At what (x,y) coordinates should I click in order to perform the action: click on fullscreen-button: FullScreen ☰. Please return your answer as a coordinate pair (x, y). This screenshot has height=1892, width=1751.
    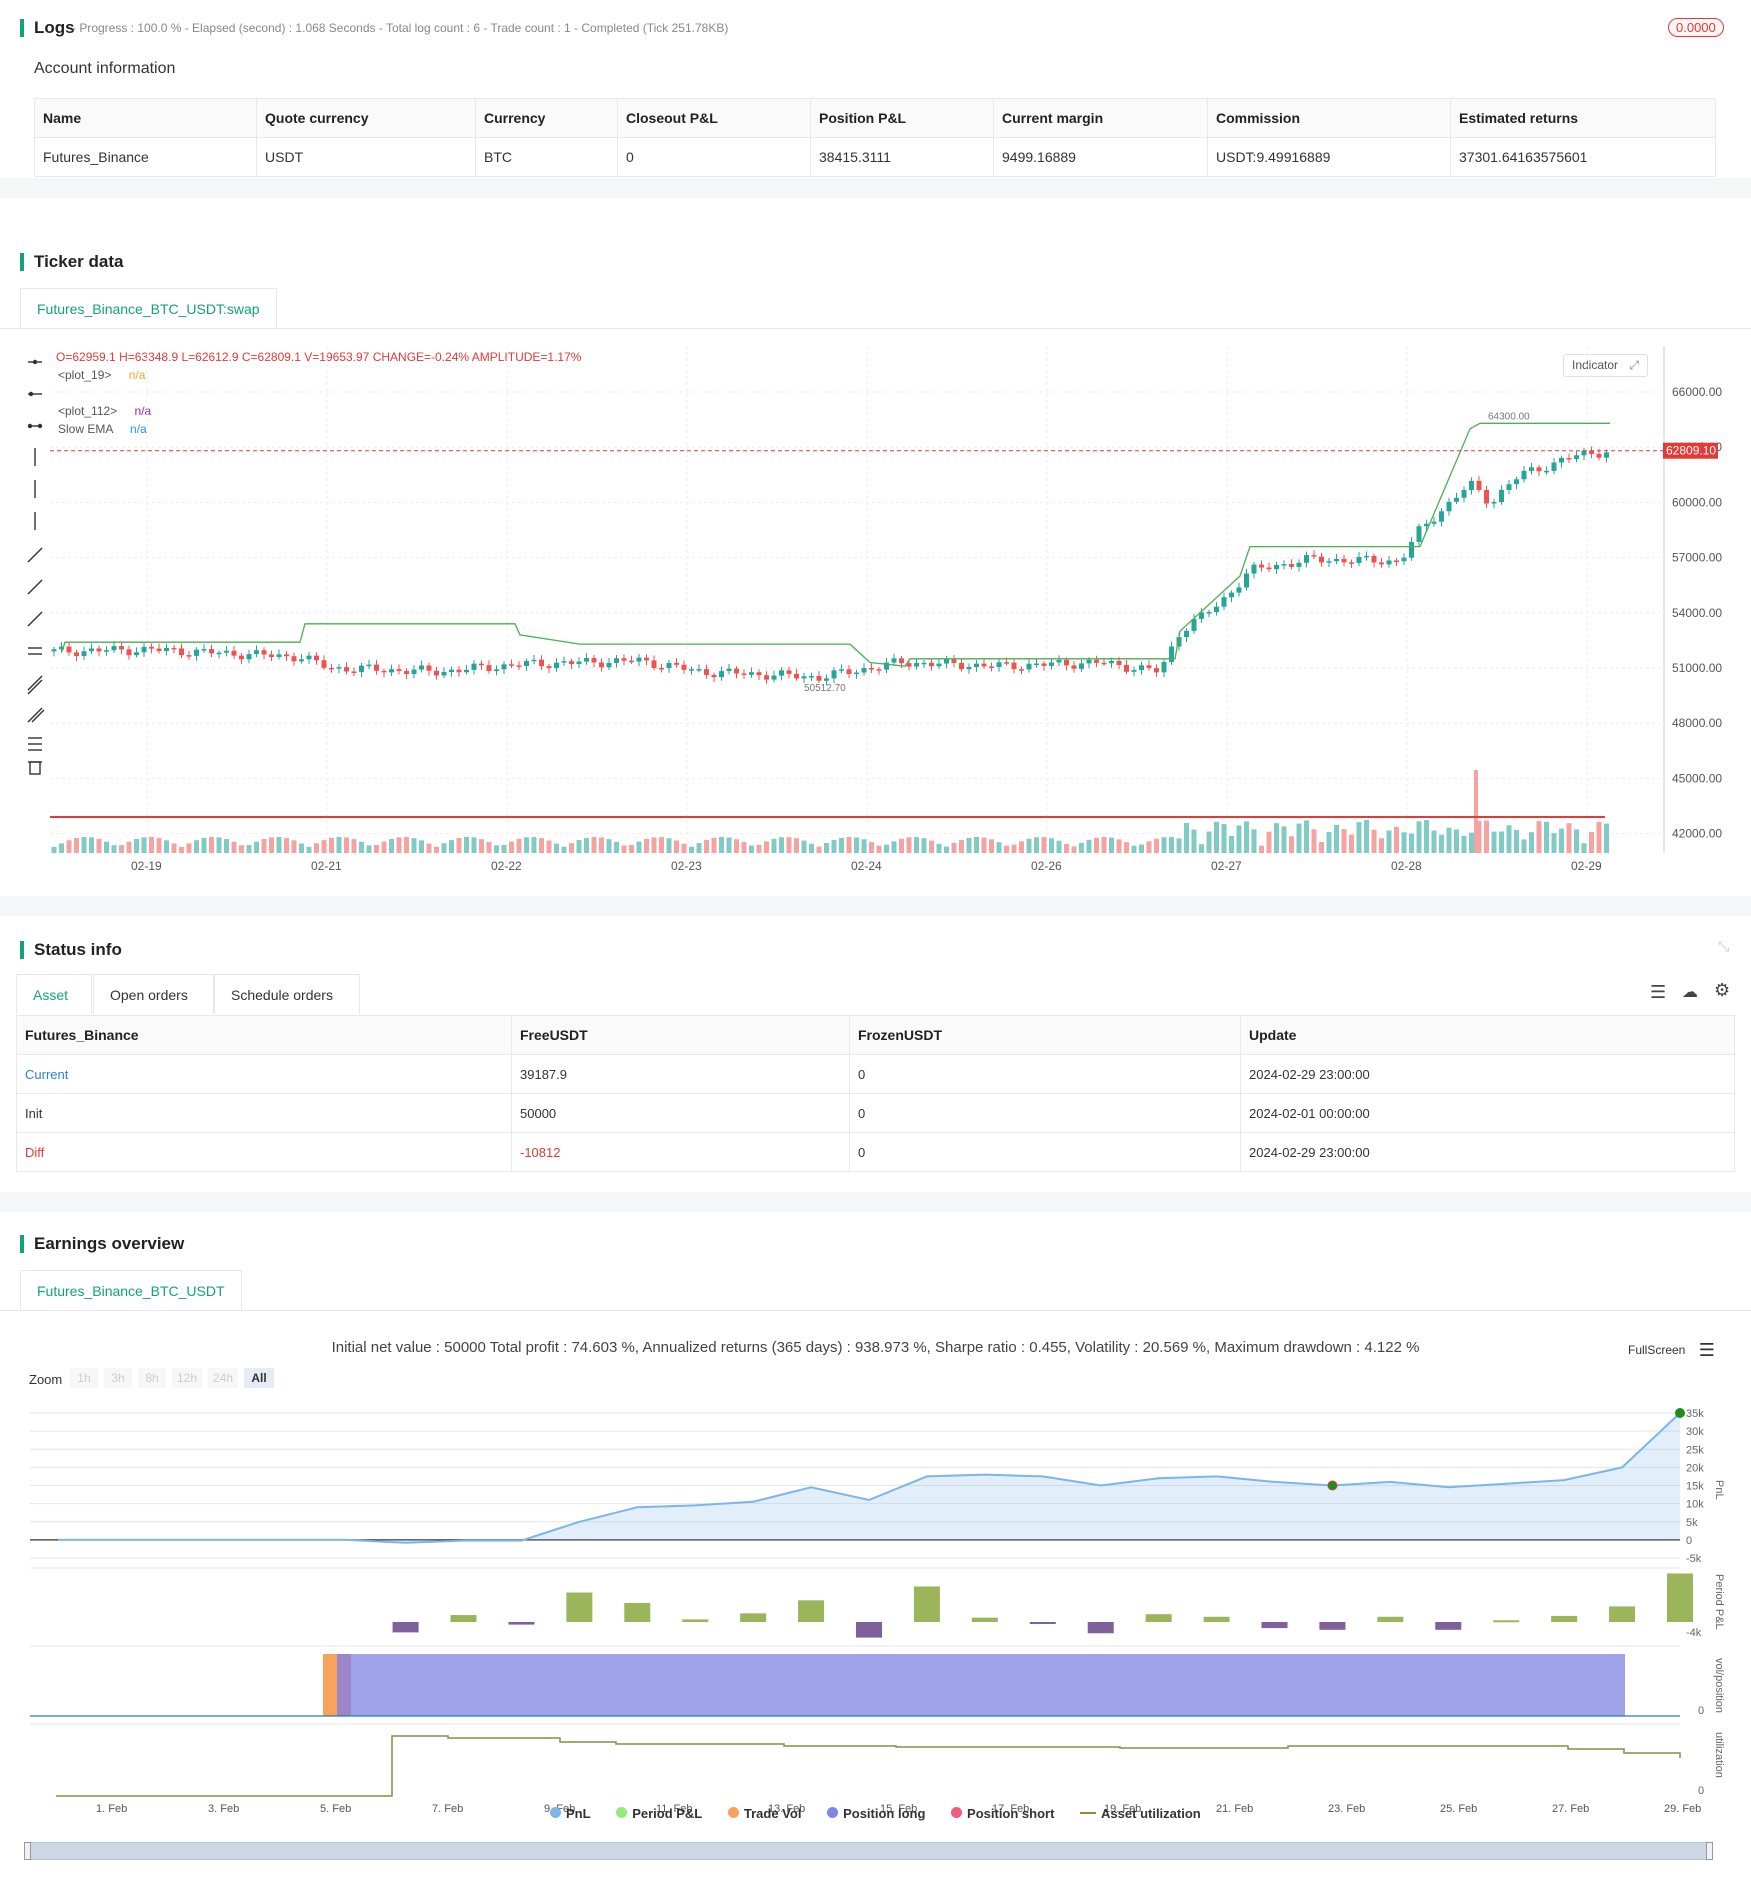
    Looking at the image, I should click on (1671, 1350).